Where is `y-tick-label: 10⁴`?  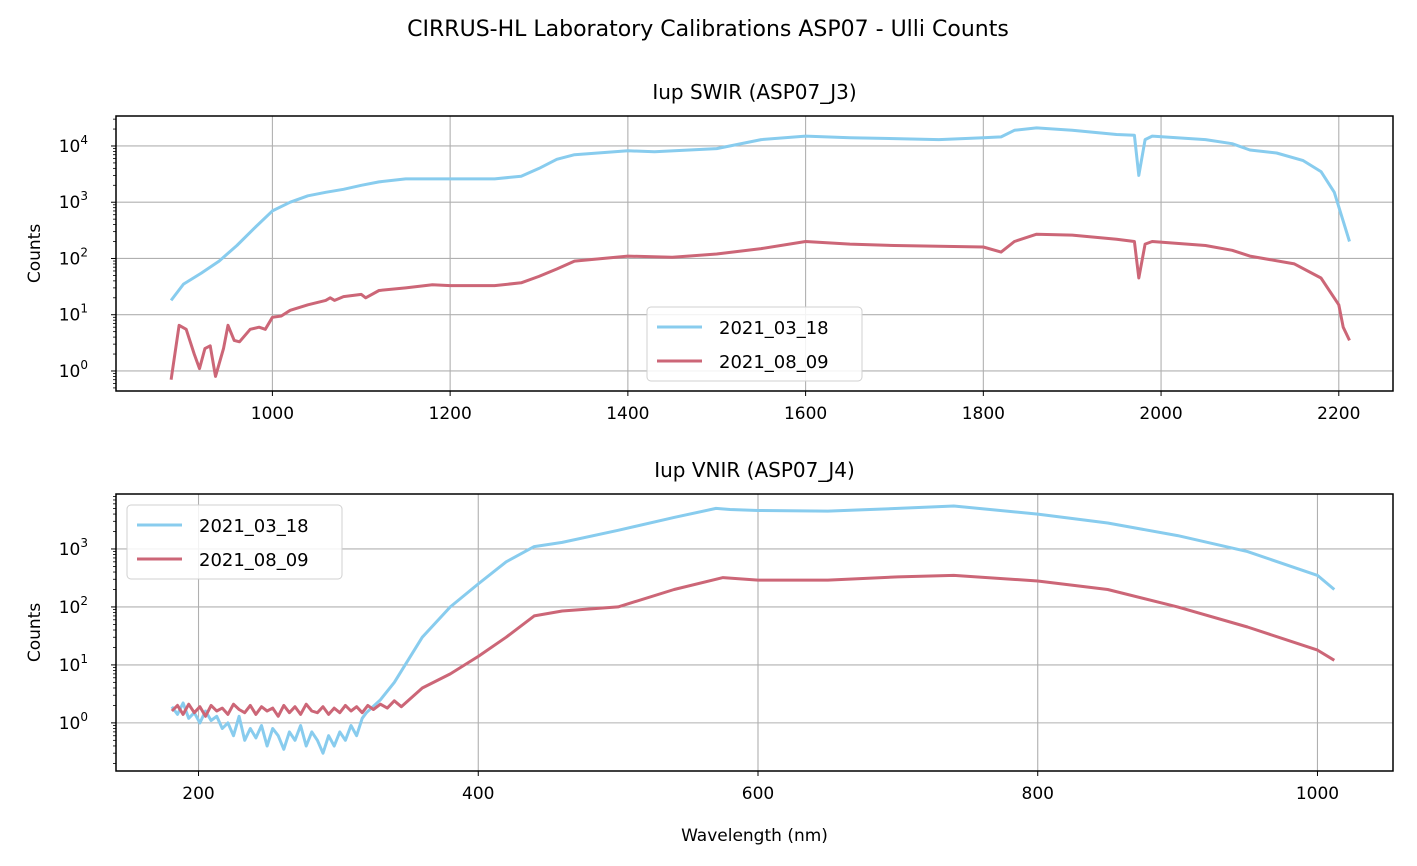 y-tick-label: 10⁴ is located at coordinates (73, 145).